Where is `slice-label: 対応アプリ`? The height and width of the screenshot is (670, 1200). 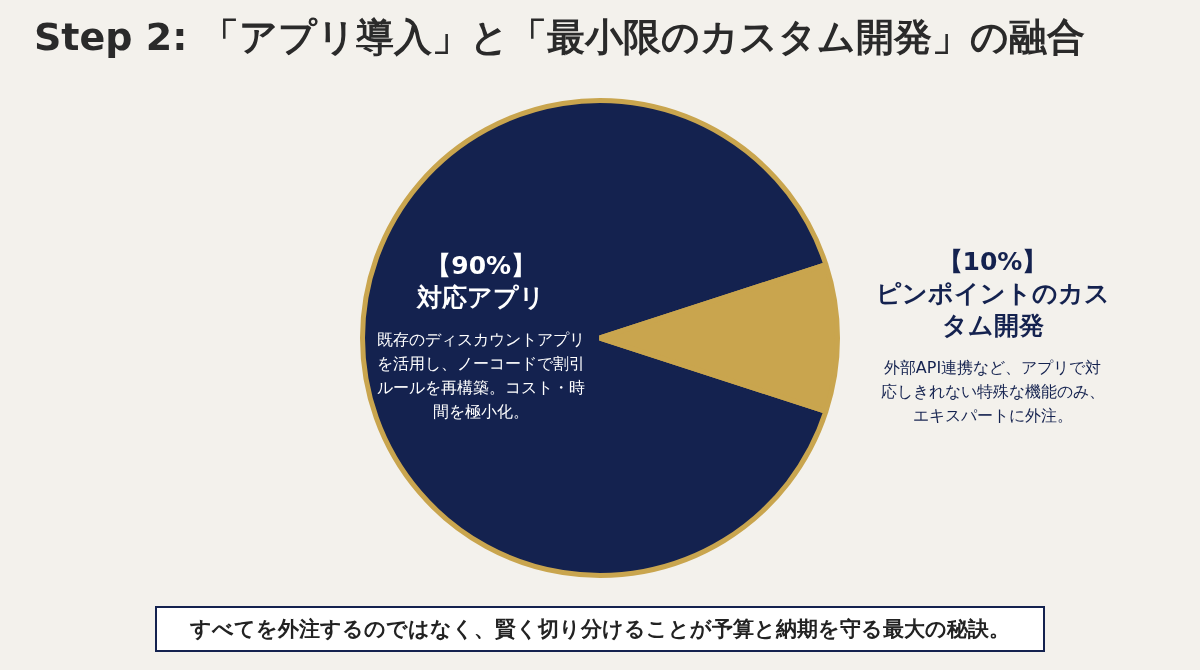 slice-label: 対応アプリ is located at coordinates (481, 297).